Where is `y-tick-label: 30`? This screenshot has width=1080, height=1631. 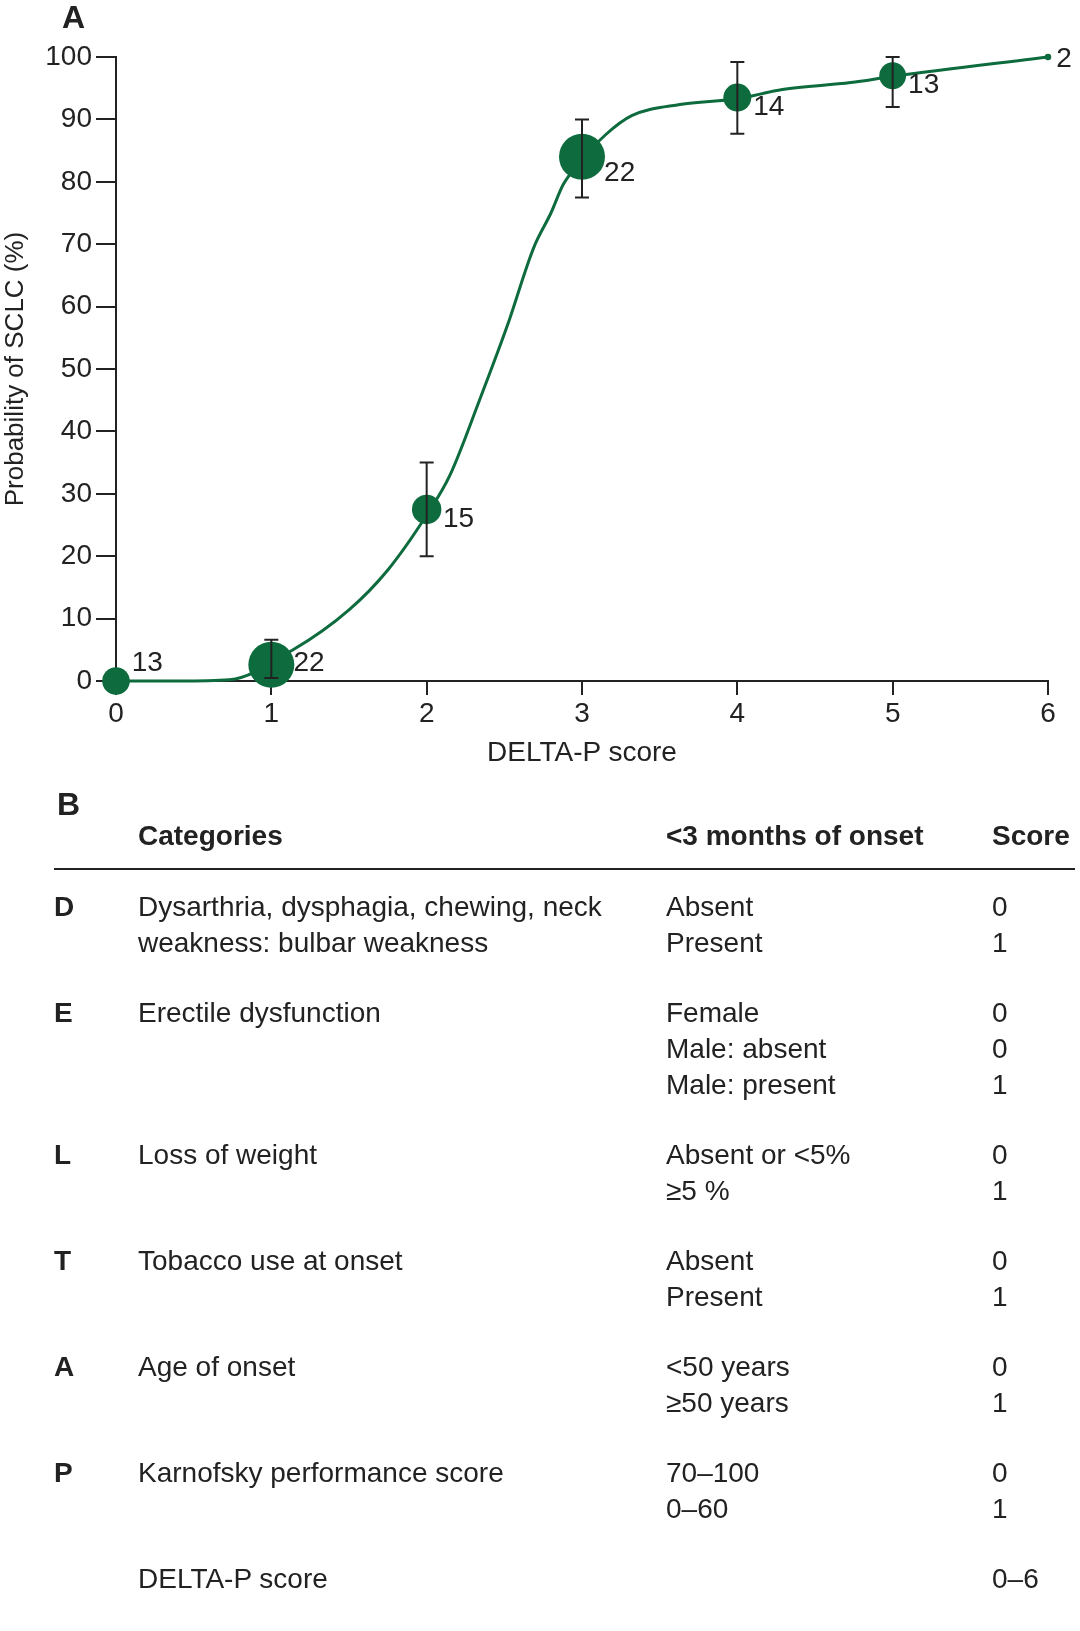 y-tick-label: 30 is located at coordinates (76, 492).